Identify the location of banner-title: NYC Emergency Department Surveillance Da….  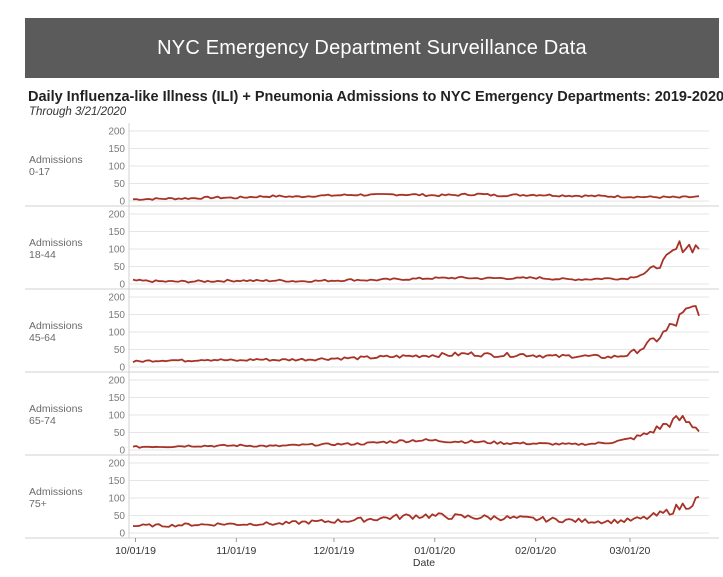
(372, 48).